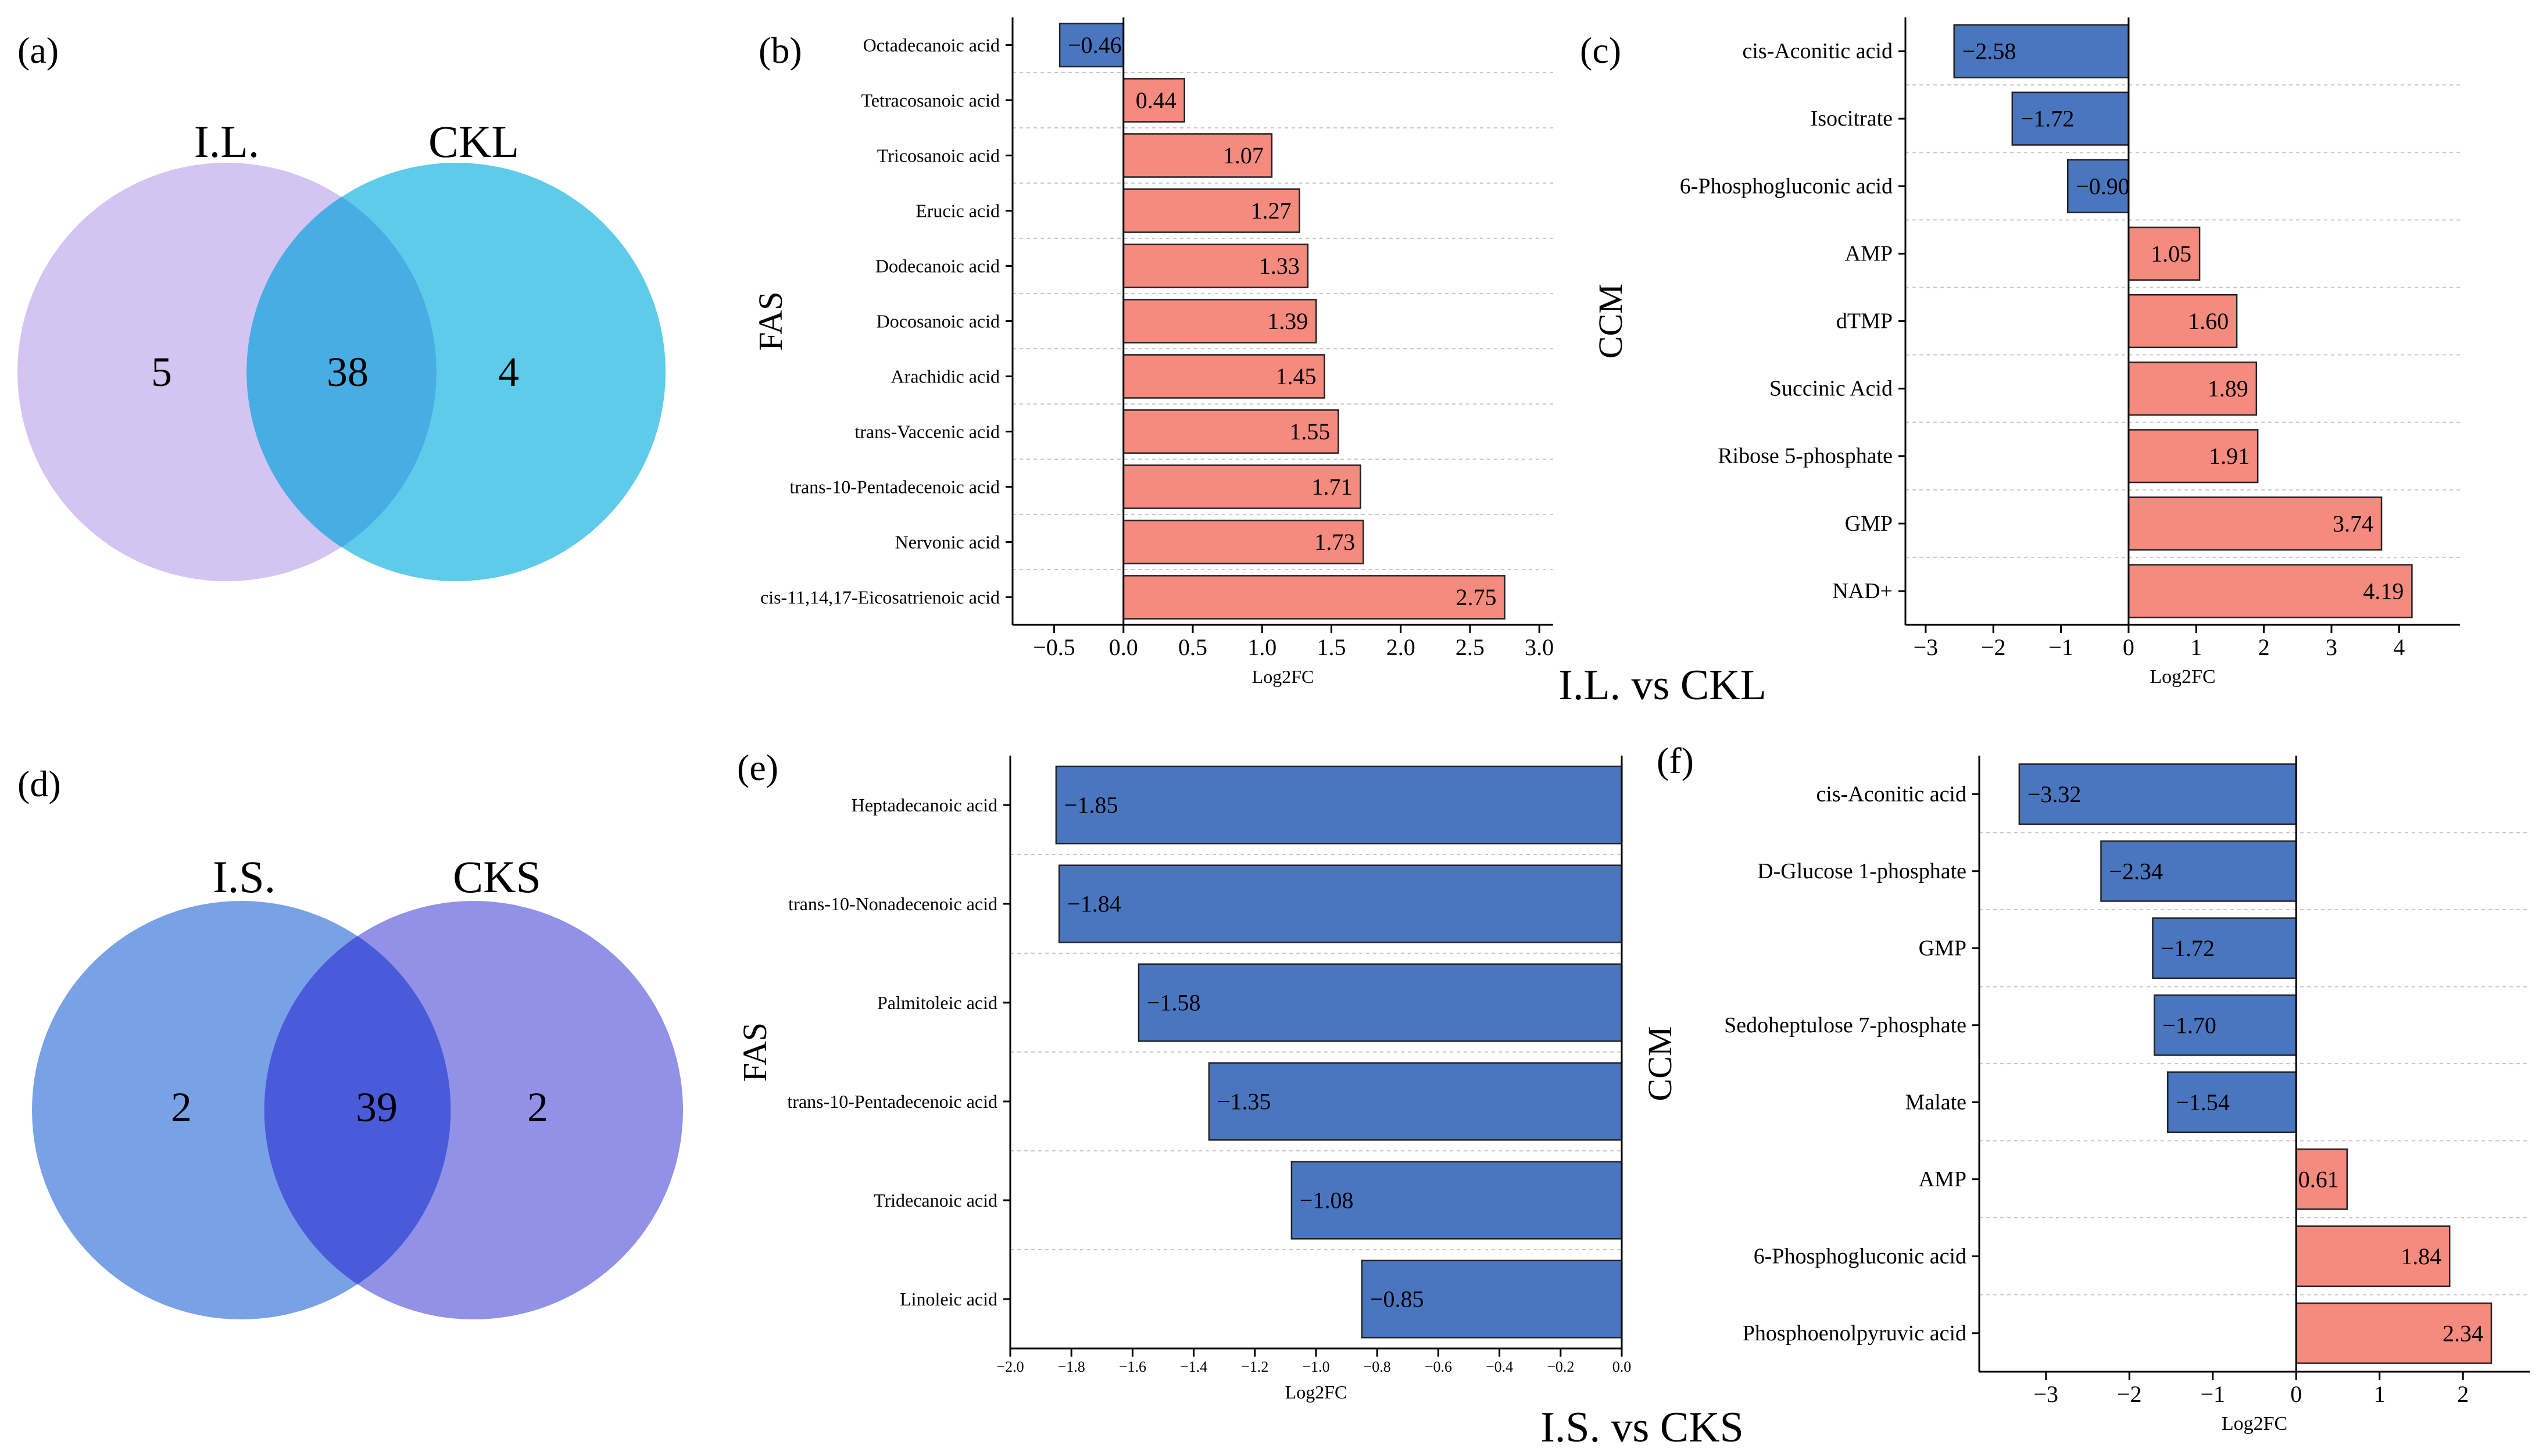 The height and width of the screenshot is (1456, 2539). I want to click on chart-c-value-label: 3.74, so click(2353, 523).